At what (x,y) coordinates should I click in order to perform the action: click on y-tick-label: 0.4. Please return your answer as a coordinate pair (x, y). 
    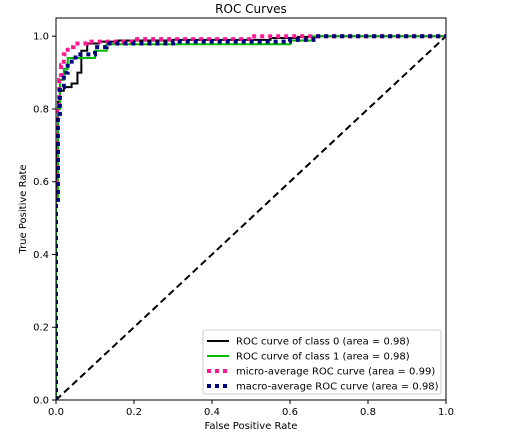
    Looking at the image, I should click on (41, 255).